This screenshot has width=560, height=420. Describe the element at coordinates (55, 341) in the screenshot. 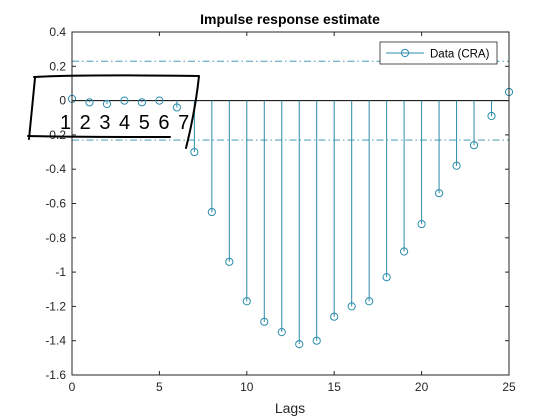

I see `y-tick-label: -1.4` at that location.